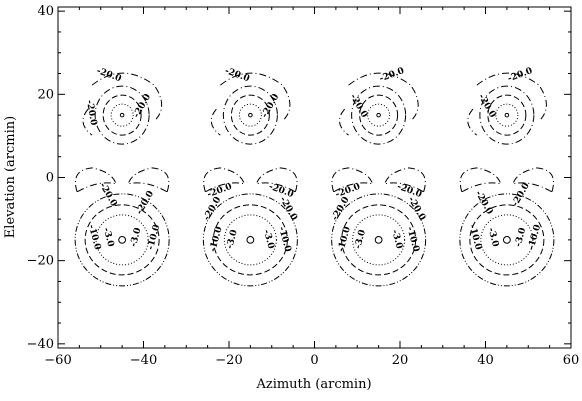 This screenshot has width=582, height=401. I want to click on y-tick-label: 40, so click(45, 11).